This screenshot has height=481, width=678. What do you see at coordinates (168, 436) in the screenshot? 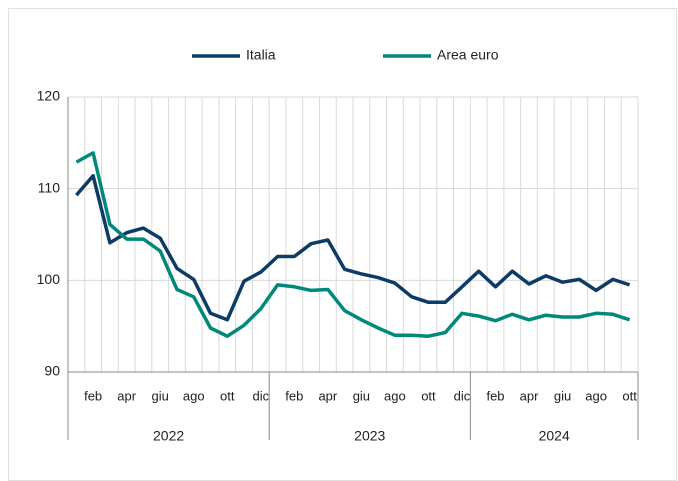
I see `year-label: 2022` at bounding box center [168, 436].